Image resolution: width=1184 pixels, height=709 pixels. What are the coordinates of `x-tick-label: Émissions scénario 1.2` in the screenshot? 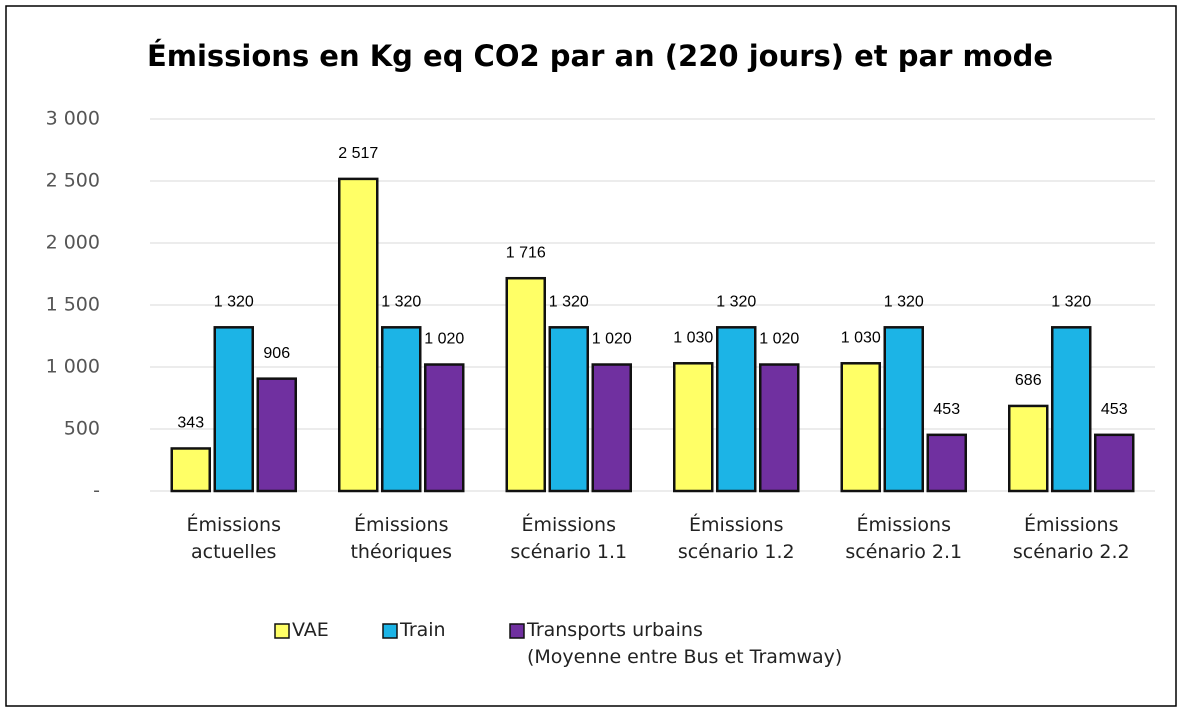 It's located at (736, 538).